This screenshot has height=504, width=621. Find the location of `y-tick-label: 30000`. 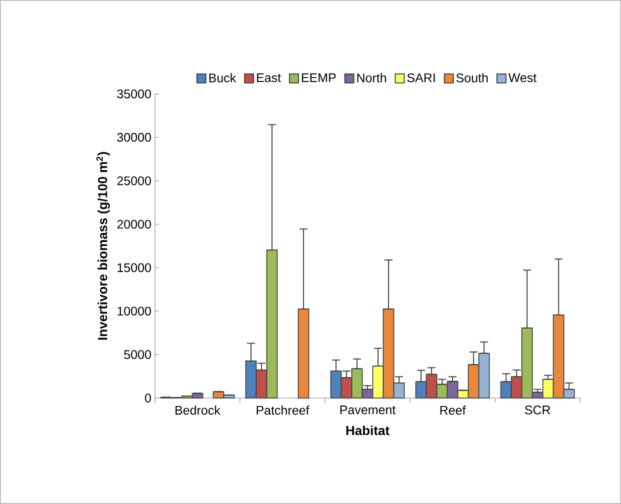

y-tick-label: 30000 is located at coordinates (134, 137).